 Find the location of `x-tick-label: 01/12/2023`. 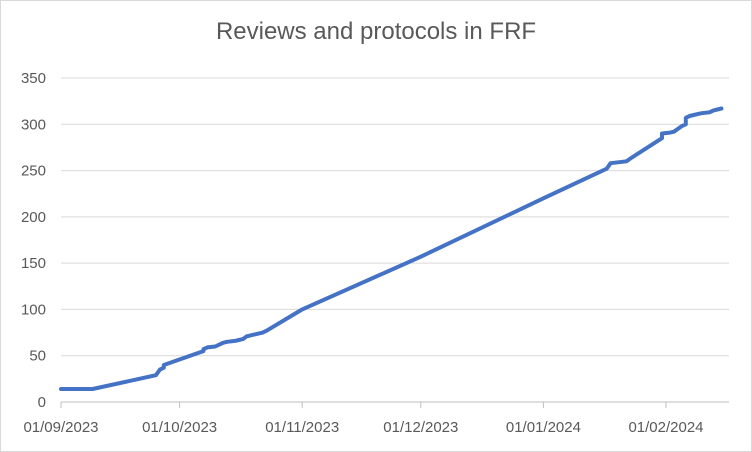

x-tick-label: 01/12/2023 is located at coordinates (420, 427).